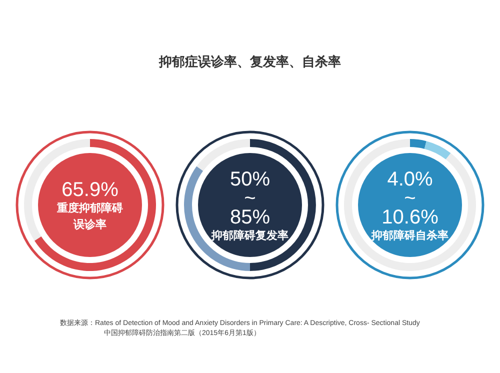  What do you see at coordinates (409, 235) in the screenshot?
I see `text: 抑郁障碍自杀率` at bounding box center [409, 235].